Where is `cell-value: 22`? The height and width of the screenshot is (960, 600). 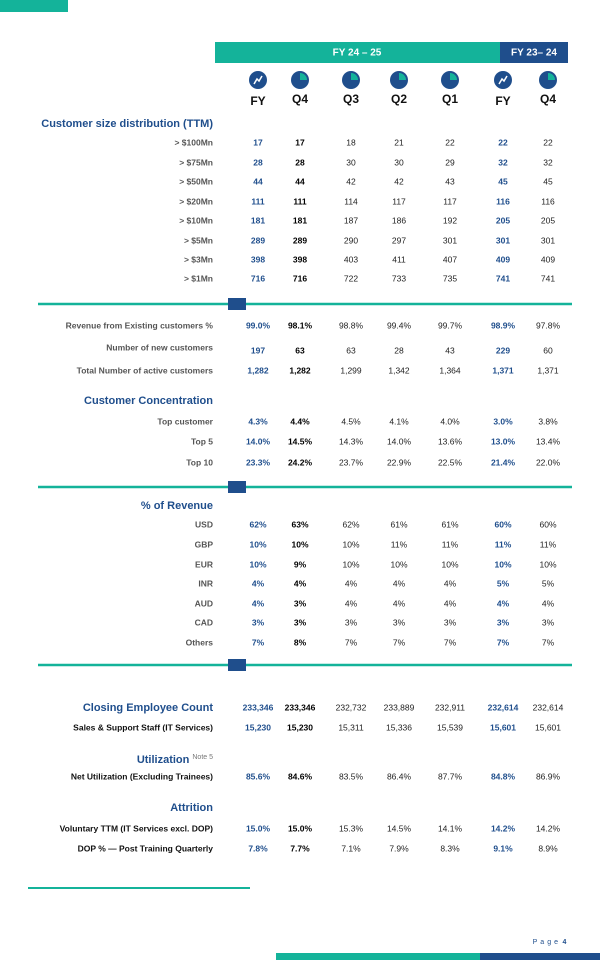
cell-value: 22 is located at coordinates (450, 142).